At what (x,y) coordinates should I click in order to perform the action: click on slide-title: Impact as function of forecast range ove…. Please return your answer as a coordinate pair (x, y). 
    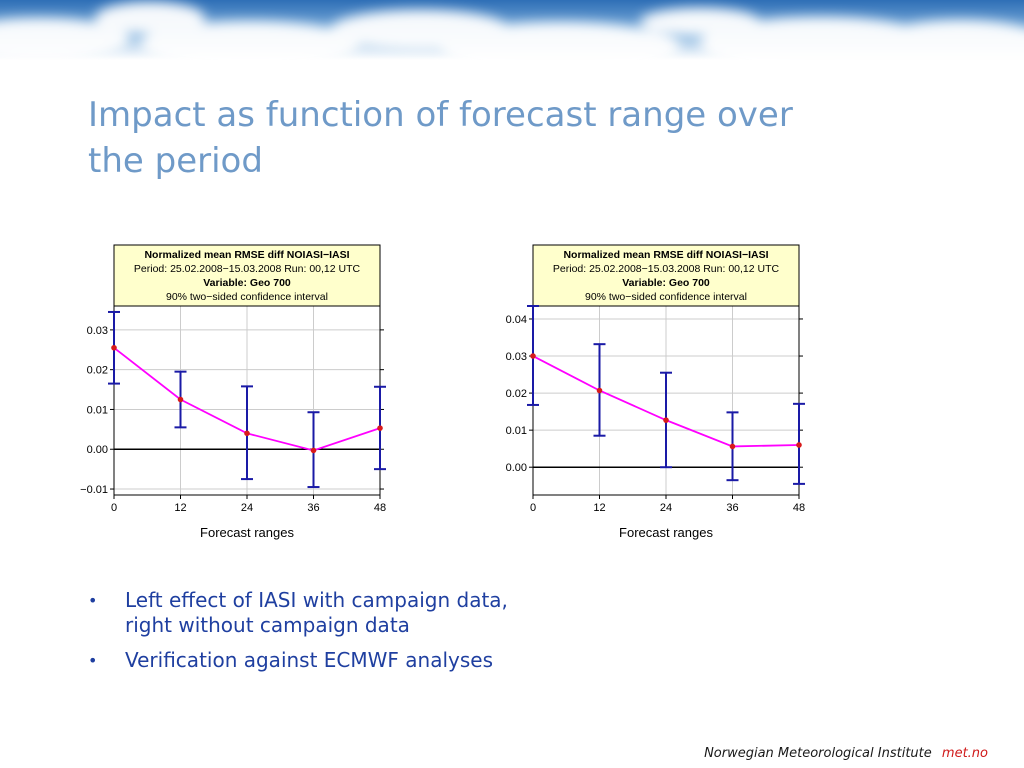
    Looking at the image, I should click on (468, 138).